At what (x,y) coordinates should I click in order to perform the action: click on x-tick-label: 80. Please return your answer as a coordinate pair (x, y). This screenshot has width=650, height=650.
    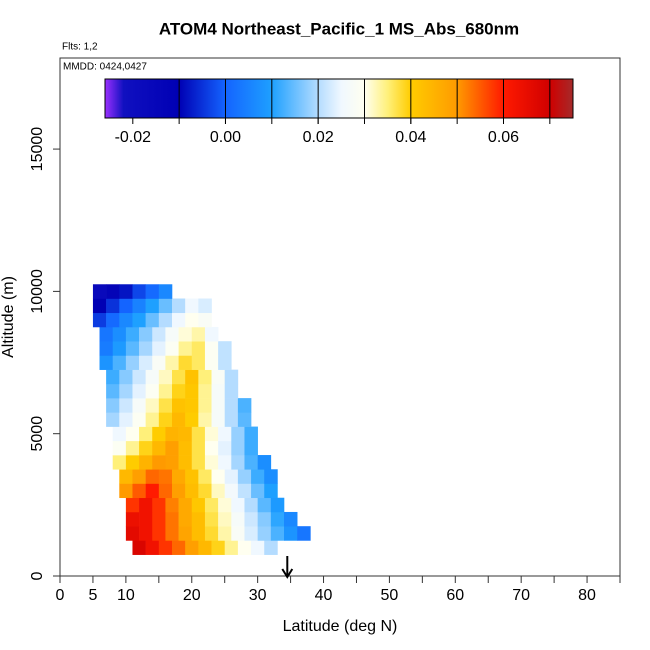
    Looking at the image, I should click on (587, 595).